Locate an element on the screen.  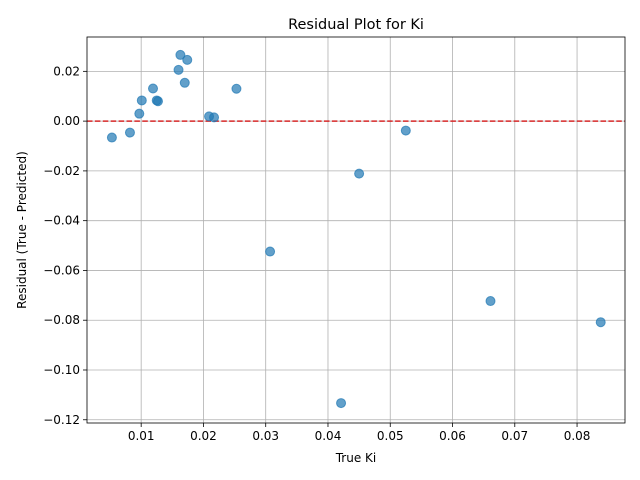
y-tick-label: −0.08 is located at coordinates (61, 320).